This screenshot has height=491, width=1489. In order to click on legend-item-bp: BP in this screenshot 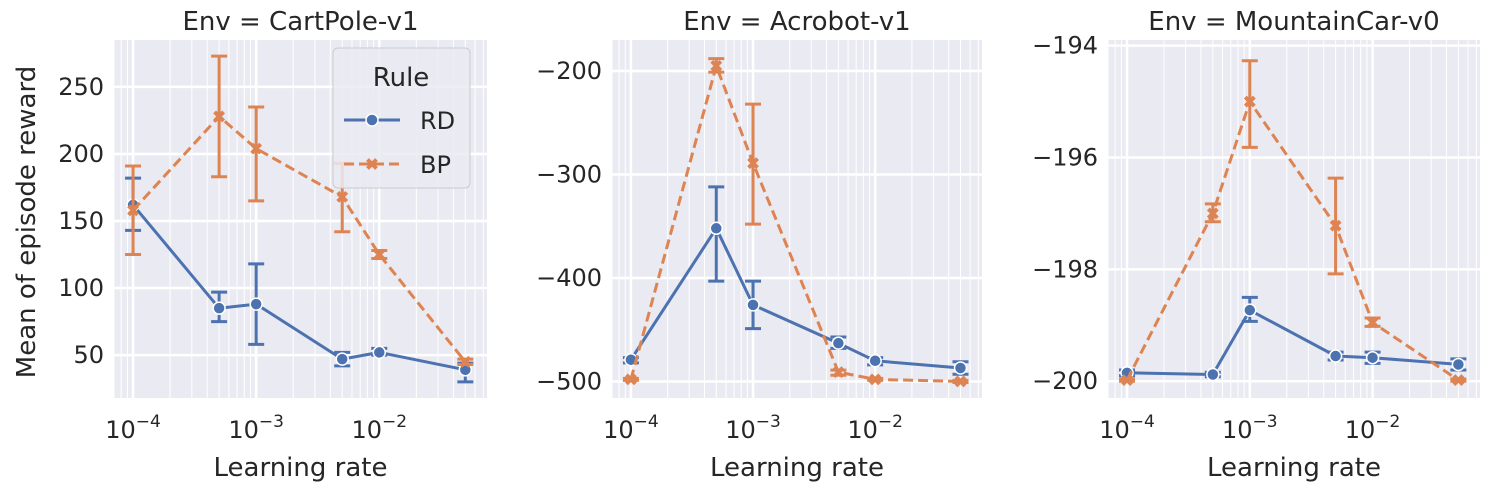, I will do `click(397, 165)`.